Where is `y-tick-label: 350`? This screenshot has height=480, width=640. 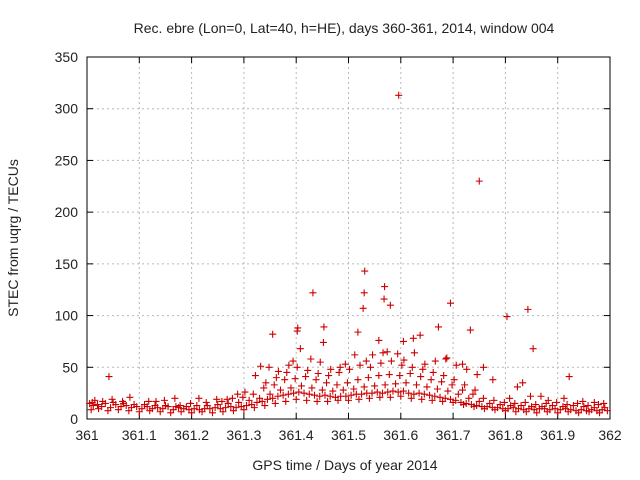 y-tick-label: 350 is located at coordinates (67, 57).